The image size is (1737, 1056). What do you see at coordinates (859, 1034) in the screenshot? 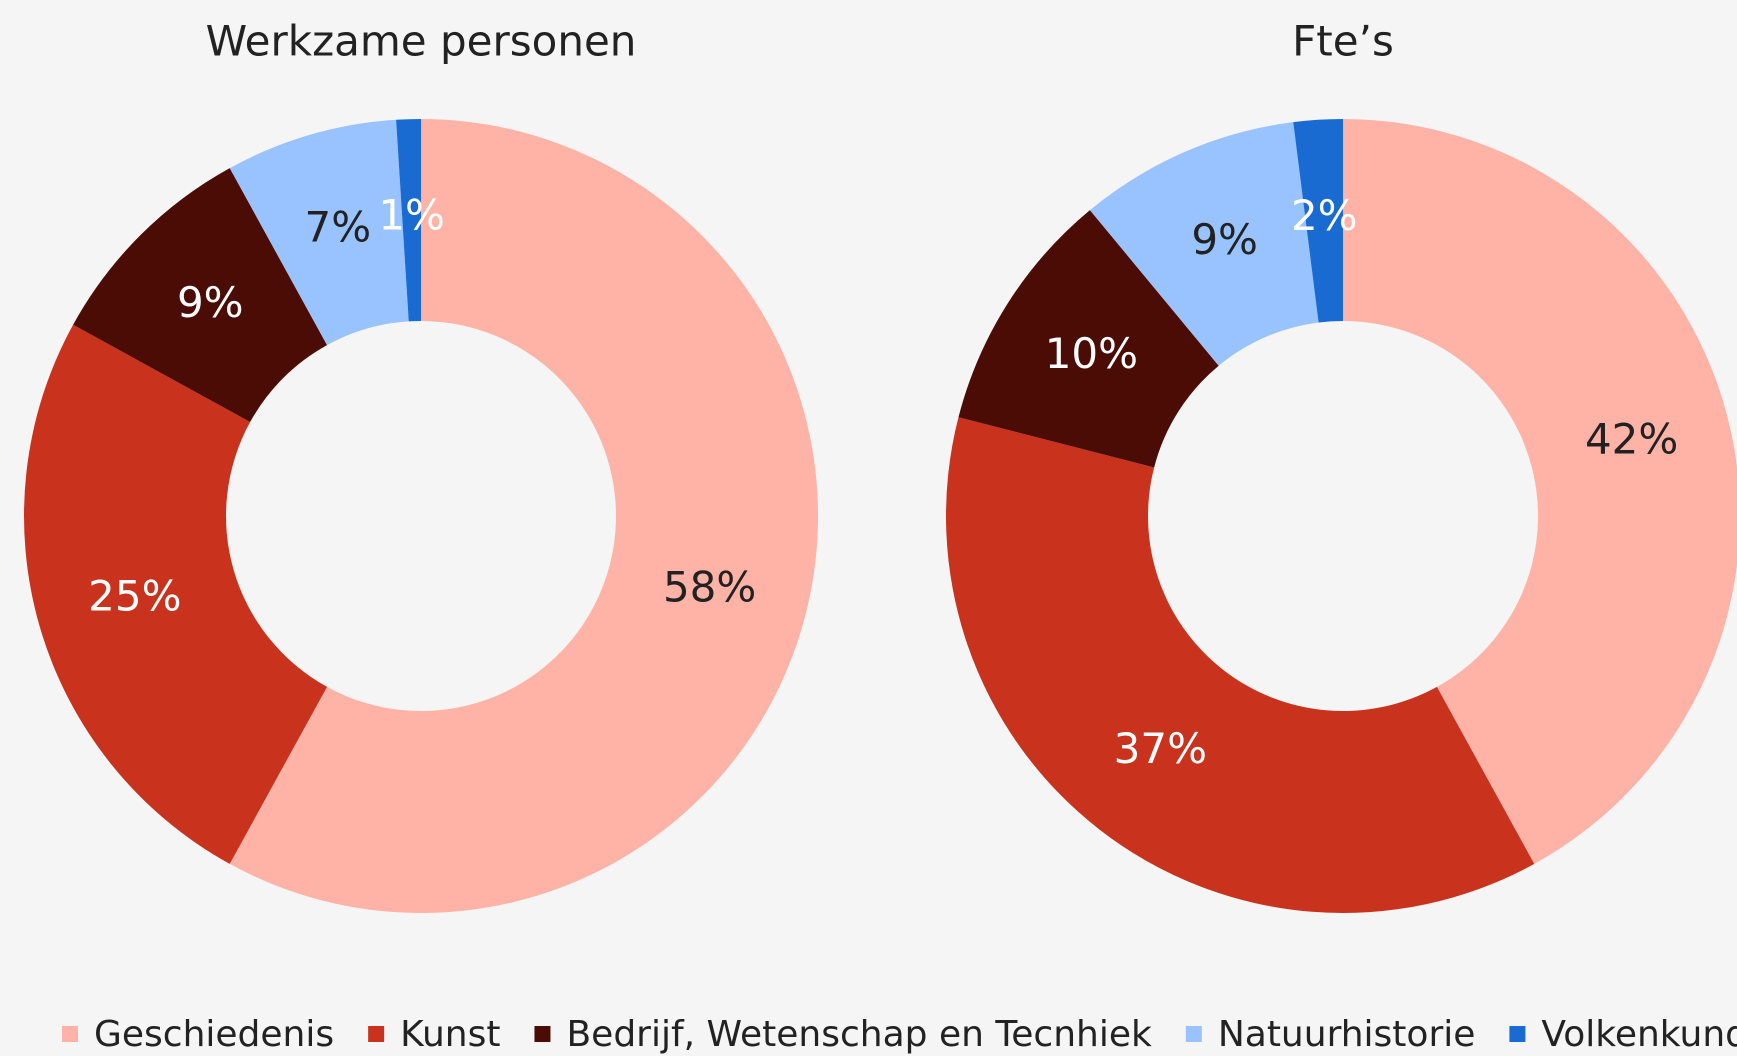
I see `legend-label: Bedrijf, Wetenschap en Tecnhiek` at bounding box center [859, 1034].